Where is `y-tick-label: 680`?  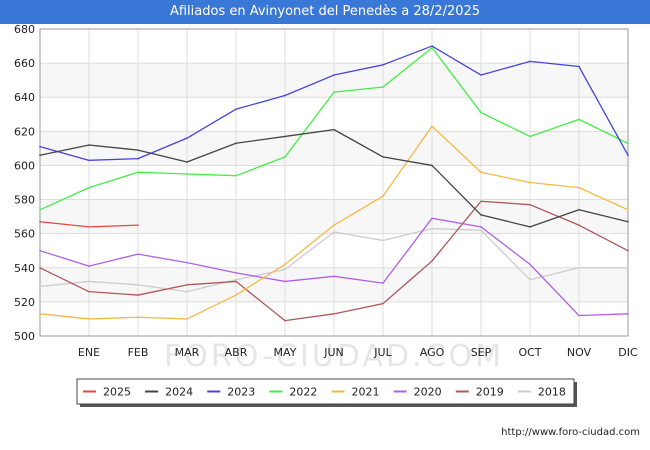 y-tick-label: 680 is located at coordinates (24, 29).